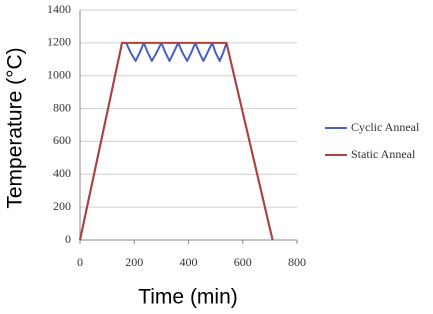  I want to click on x-tick-label: 800, so click(297, 262).